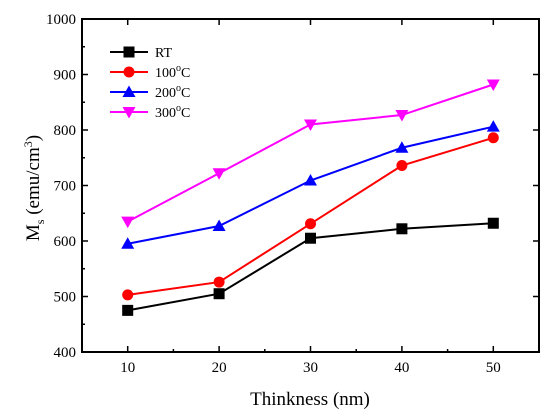 The height and width of the screenshot is (417, 550). I want to click on y-label-sup: 3, so click(28, 144).